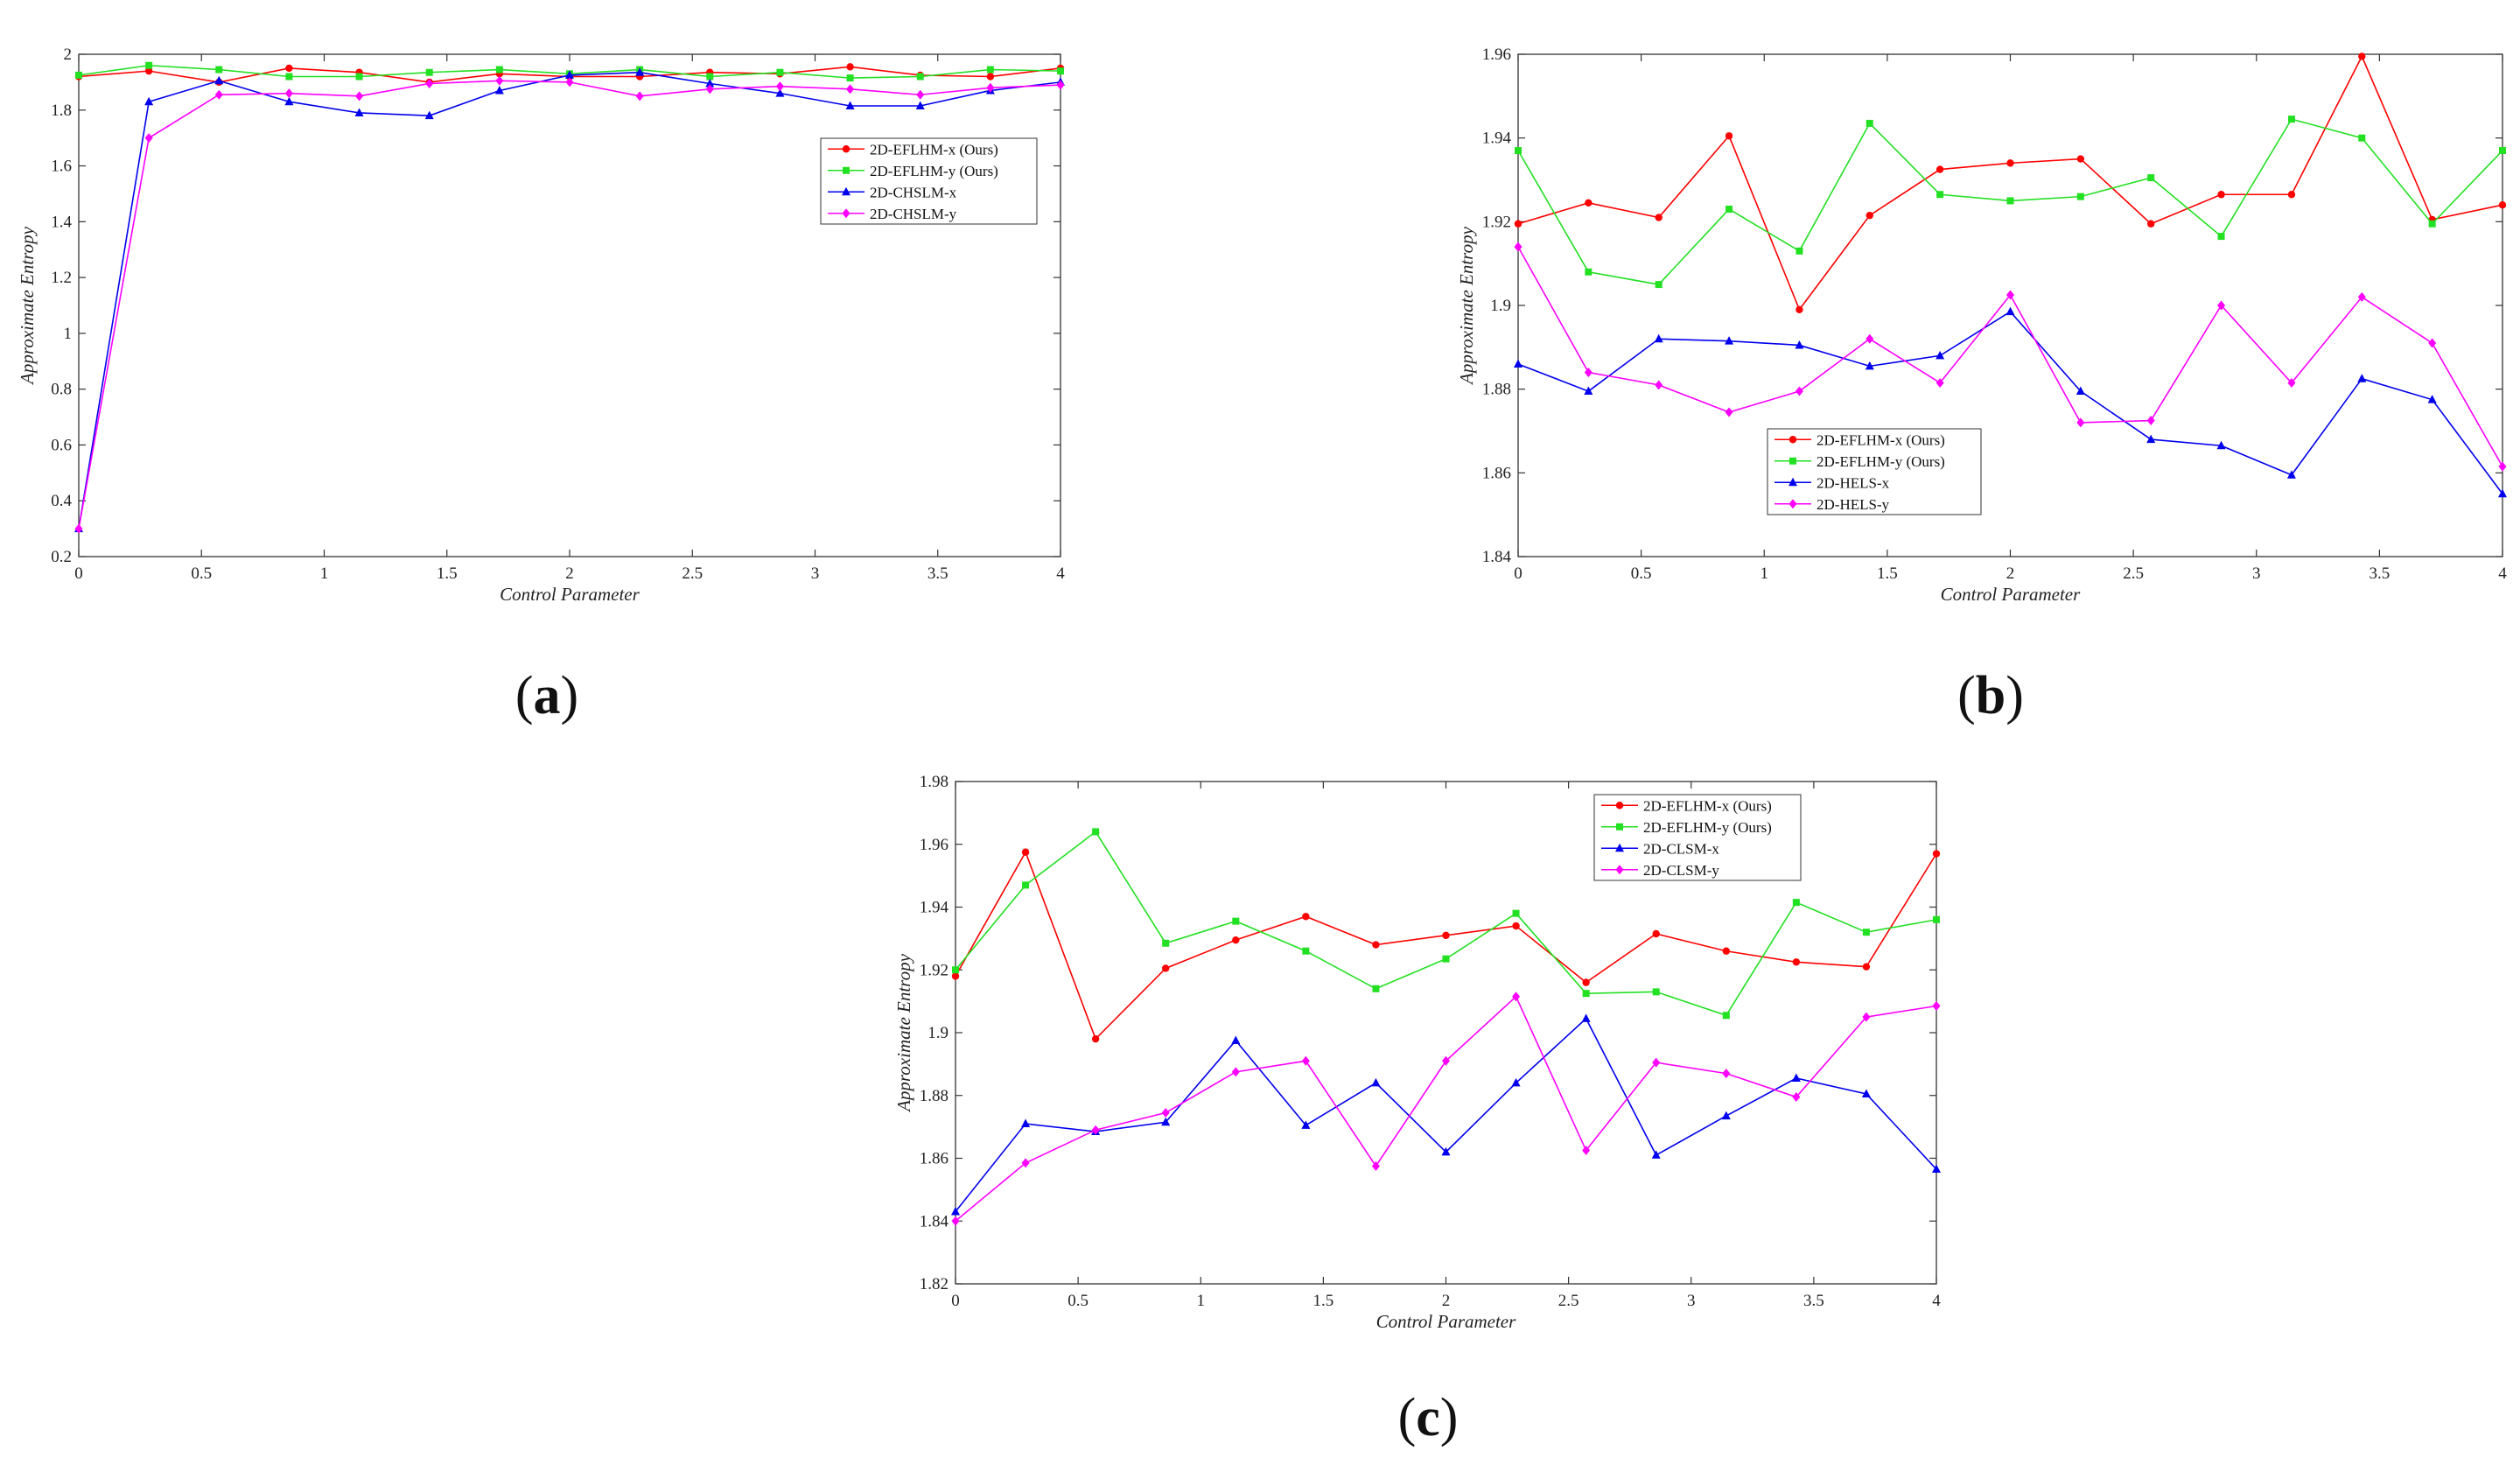 This screenshot has height=1479, width=2520. What do you see at coordinates (324, 574) in the screenshot?
I see `x-tick-label: 1` at bounding box center [324, 574].